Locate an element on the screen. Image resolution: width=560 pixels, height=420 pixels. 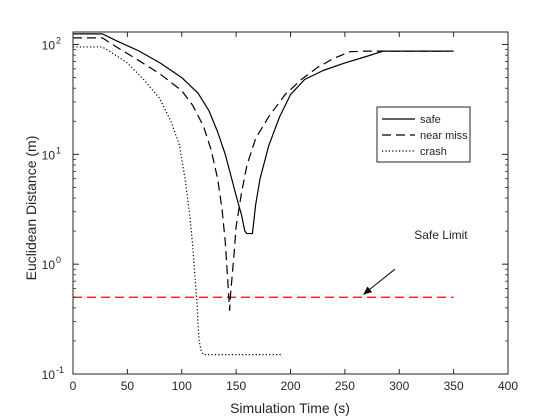
legend-label-safe: safe is located at coordinates (430, 120).